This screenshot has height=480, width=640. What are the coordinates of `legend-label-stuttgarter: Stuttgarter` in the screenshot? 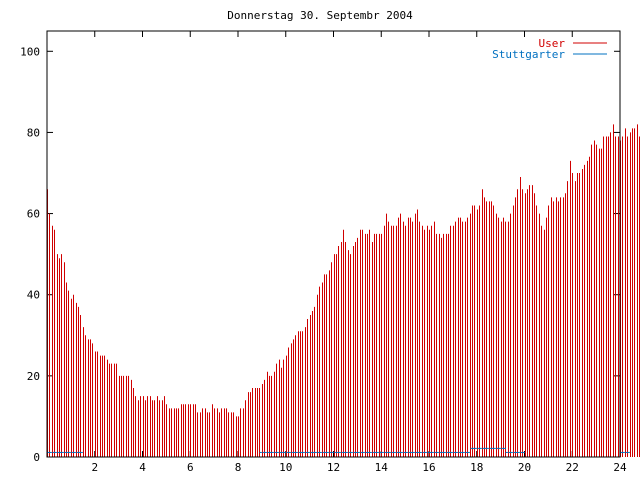 It's located at (528, 54).